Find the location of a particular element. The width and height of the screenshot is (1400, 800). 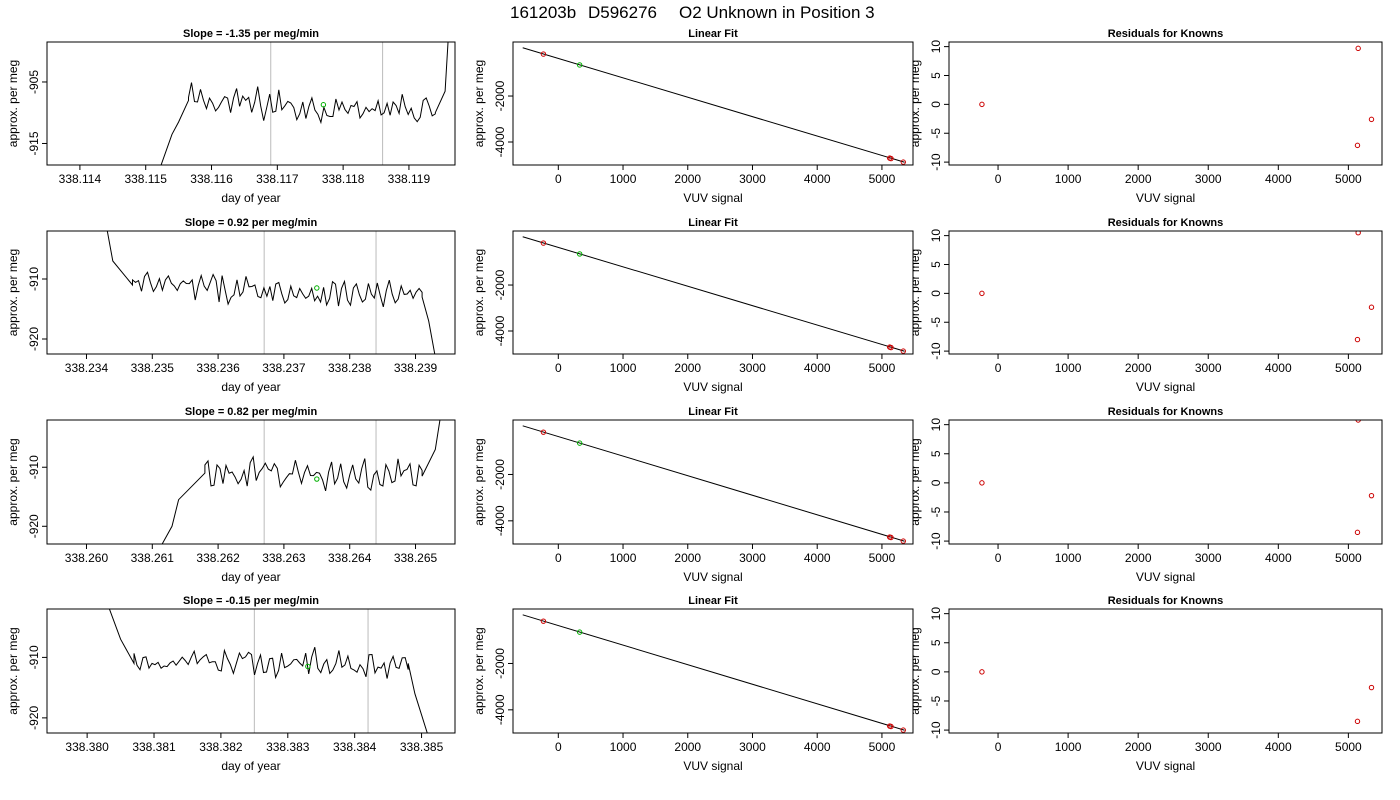

suptitle-date: 161203b is located at coordinates (543, 12).